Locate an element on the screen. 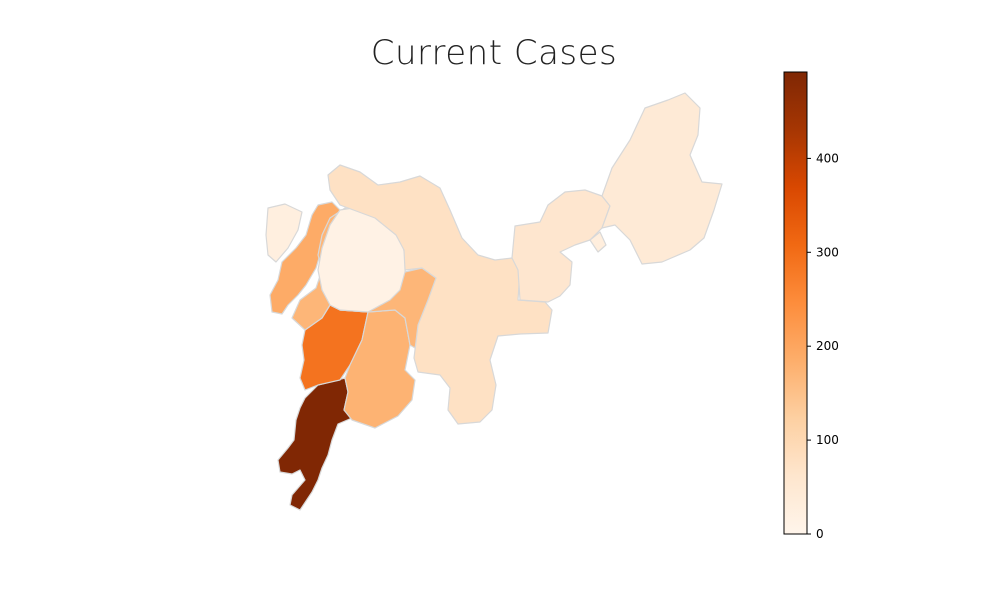  map-title: Current Cases is located at coordinates (494, 53).